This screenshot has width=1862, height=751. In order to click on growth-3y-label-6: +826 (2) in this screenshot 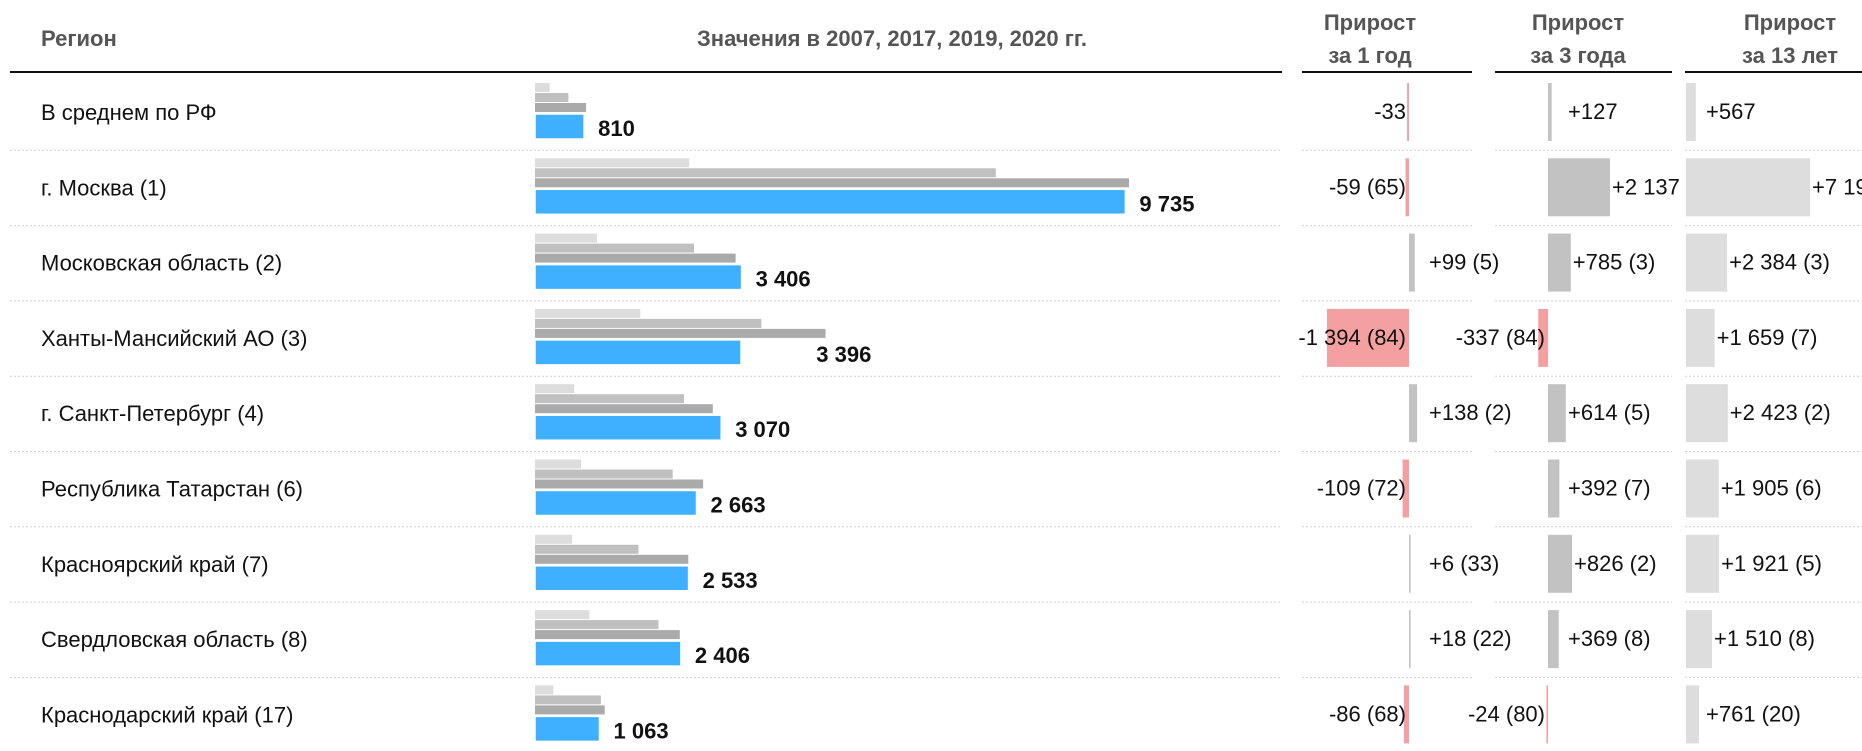, I will do `click(1615, 563)`.